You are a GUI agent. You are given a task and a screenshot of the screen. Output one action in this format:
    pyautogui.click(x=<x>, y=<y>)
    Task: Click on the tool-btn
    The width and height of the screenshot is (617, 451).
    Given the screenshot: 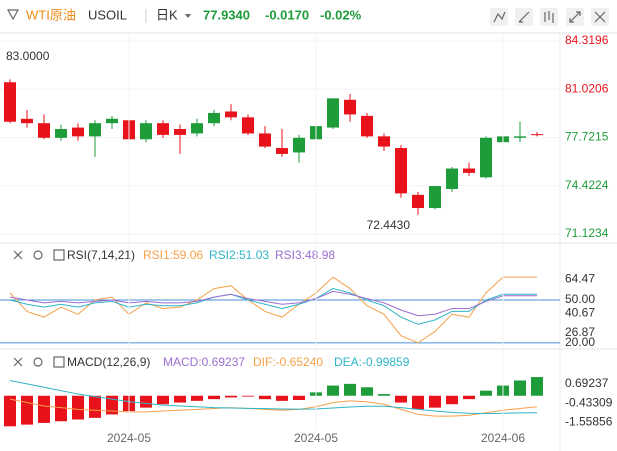 What is the action you would take?
    pyautogui.click(x=499, y=17)
    